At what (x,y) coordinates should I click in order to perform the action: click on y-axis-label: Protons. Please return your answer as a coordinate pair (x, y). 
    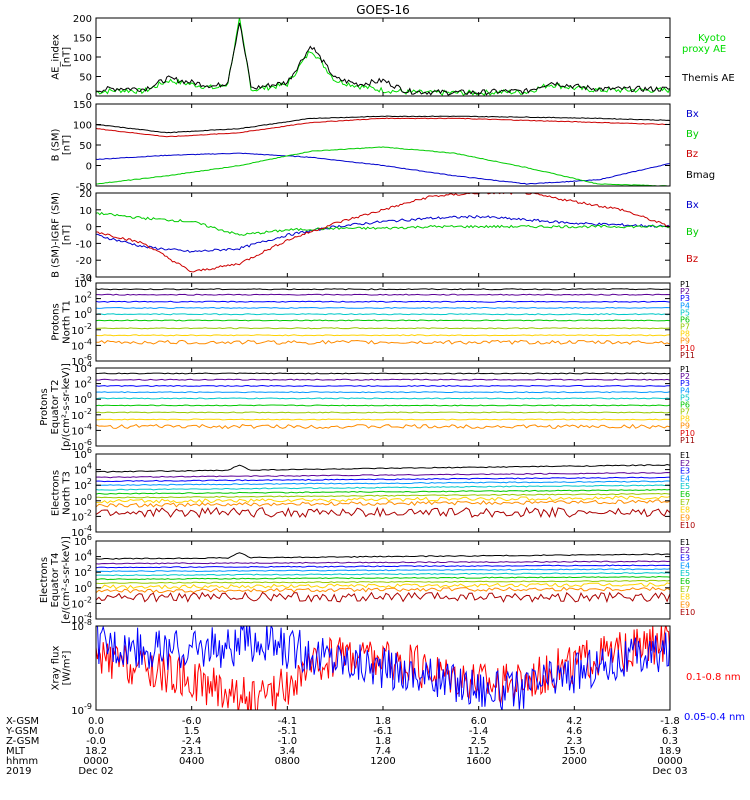
    Looking at the image, I should click on (56, 321).